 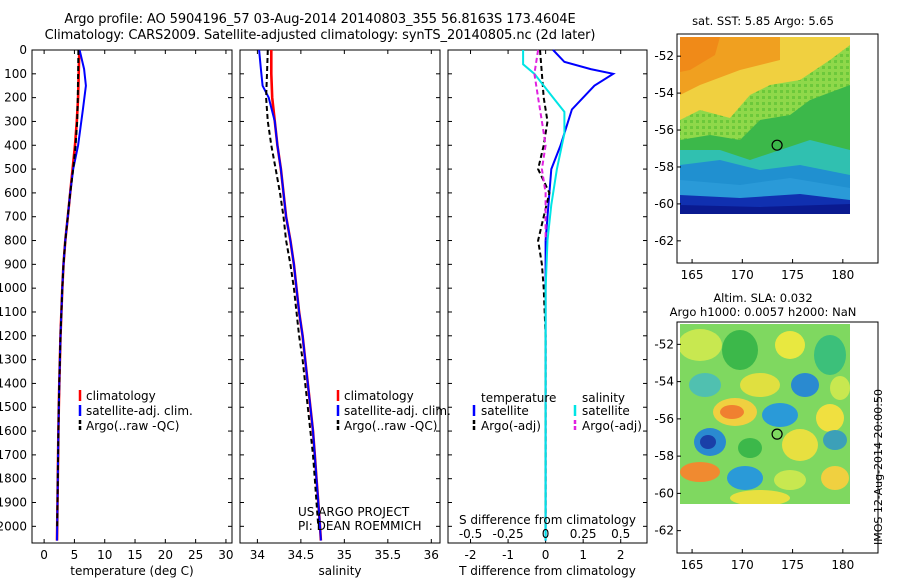 What do you see at coordinates (547, 520) in the screenshot?
I see `top-axis-label: S difference from climatology` at bounding box center [547, 520].